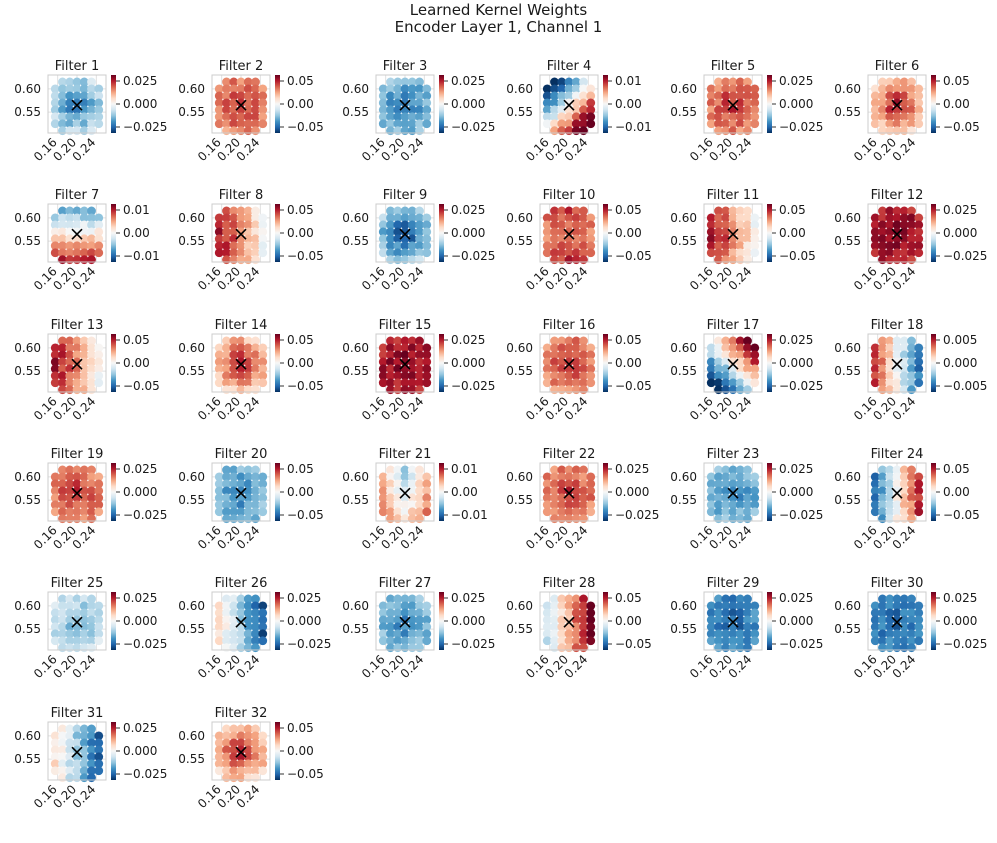 The image size is (997, 843). What do you see at coordinates (569, 325) in the screenshot?
I see `panel-title: Filter 16` at bounding box center [569, 325].